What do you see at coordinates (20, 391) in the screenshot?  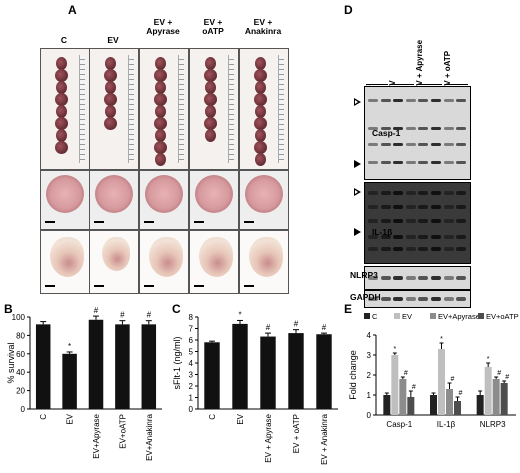 I see `y-tick-label: 20` at bounding box center [20, 391].